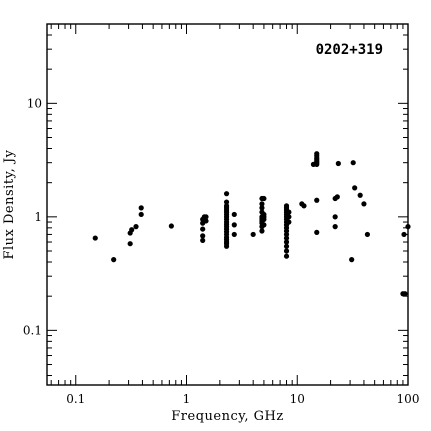 The image size is (431, 431). I want to click on x-tick-label: 0.1, so click(75, 399).